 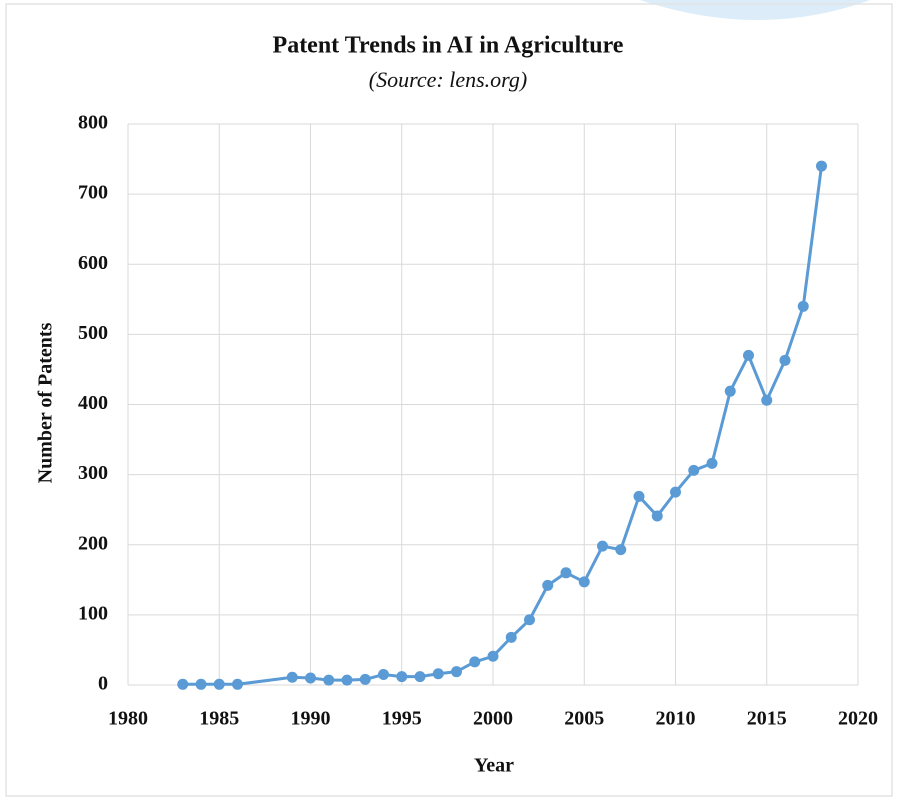 I want to click on y-tick-label: 700, so click(x=93, y=193).